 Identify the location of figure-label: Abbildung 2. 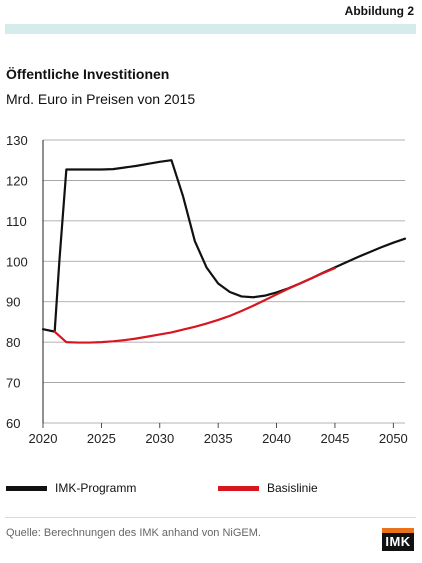
(379, 11).